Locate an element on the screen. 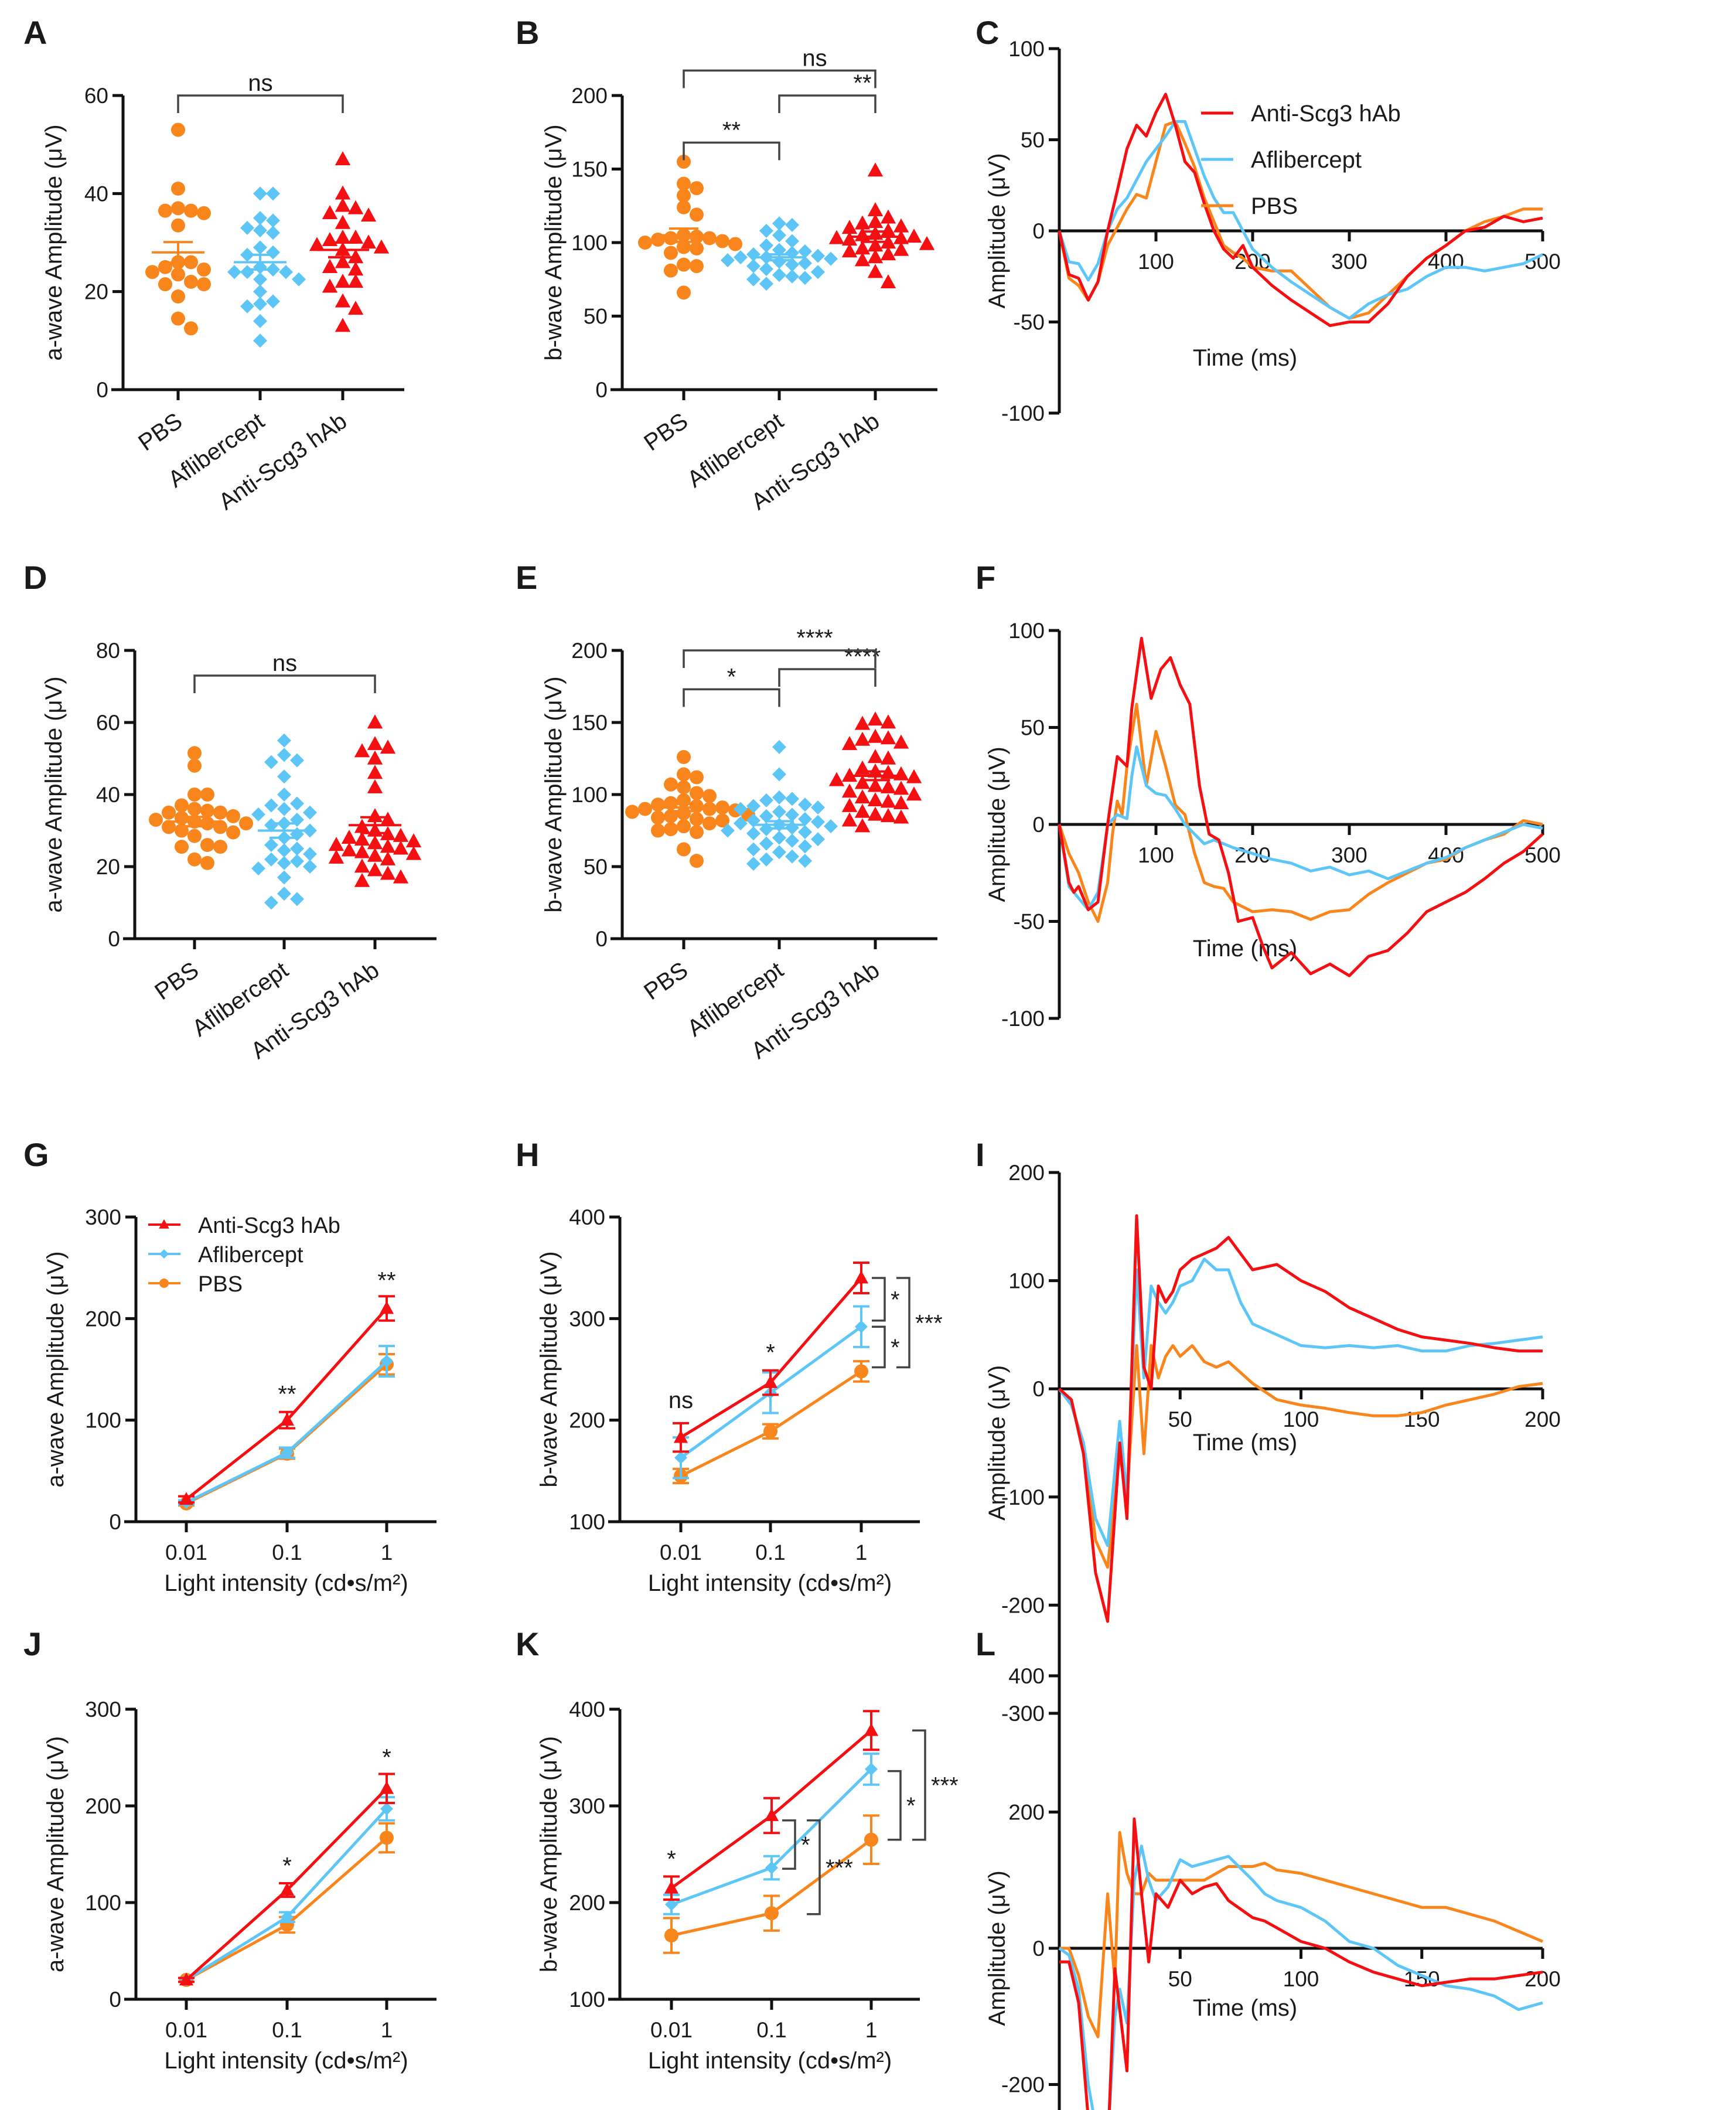 The height and width of the screenshot is (2110, 1736). legend-label: Anti-Scg3 hAb is located at coordinates (1326, 114).